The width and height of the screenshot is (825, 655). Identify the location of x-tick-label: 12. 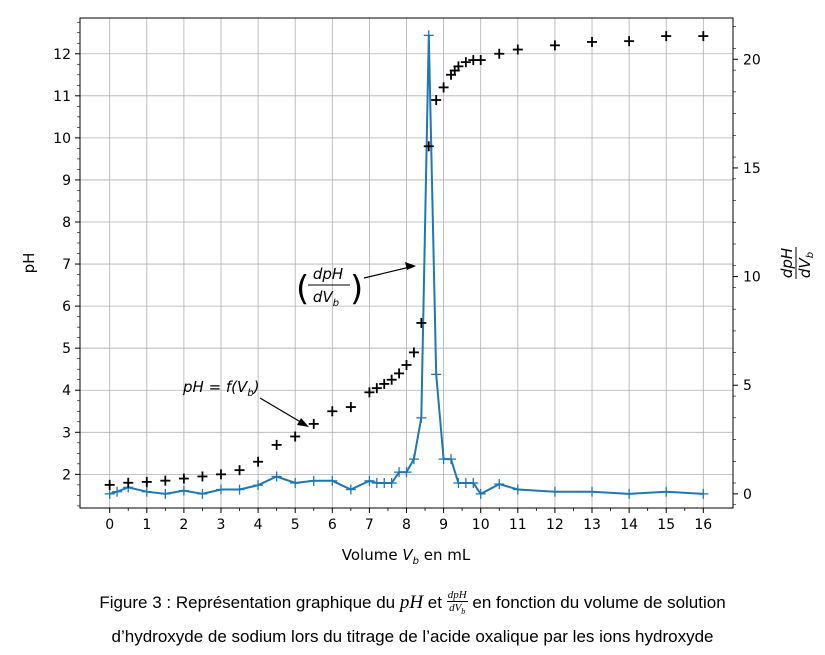
(555, 525).